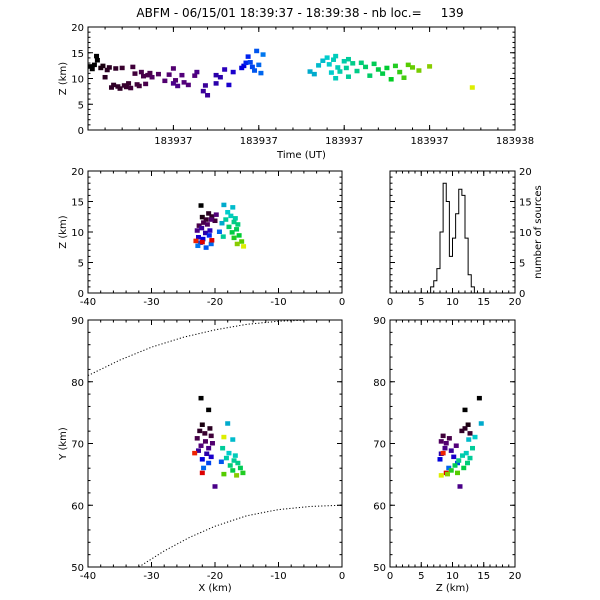 This screenshot has height=600, width=600. I want to click on z_hist-xtick-label: 10, so click(452, 302).